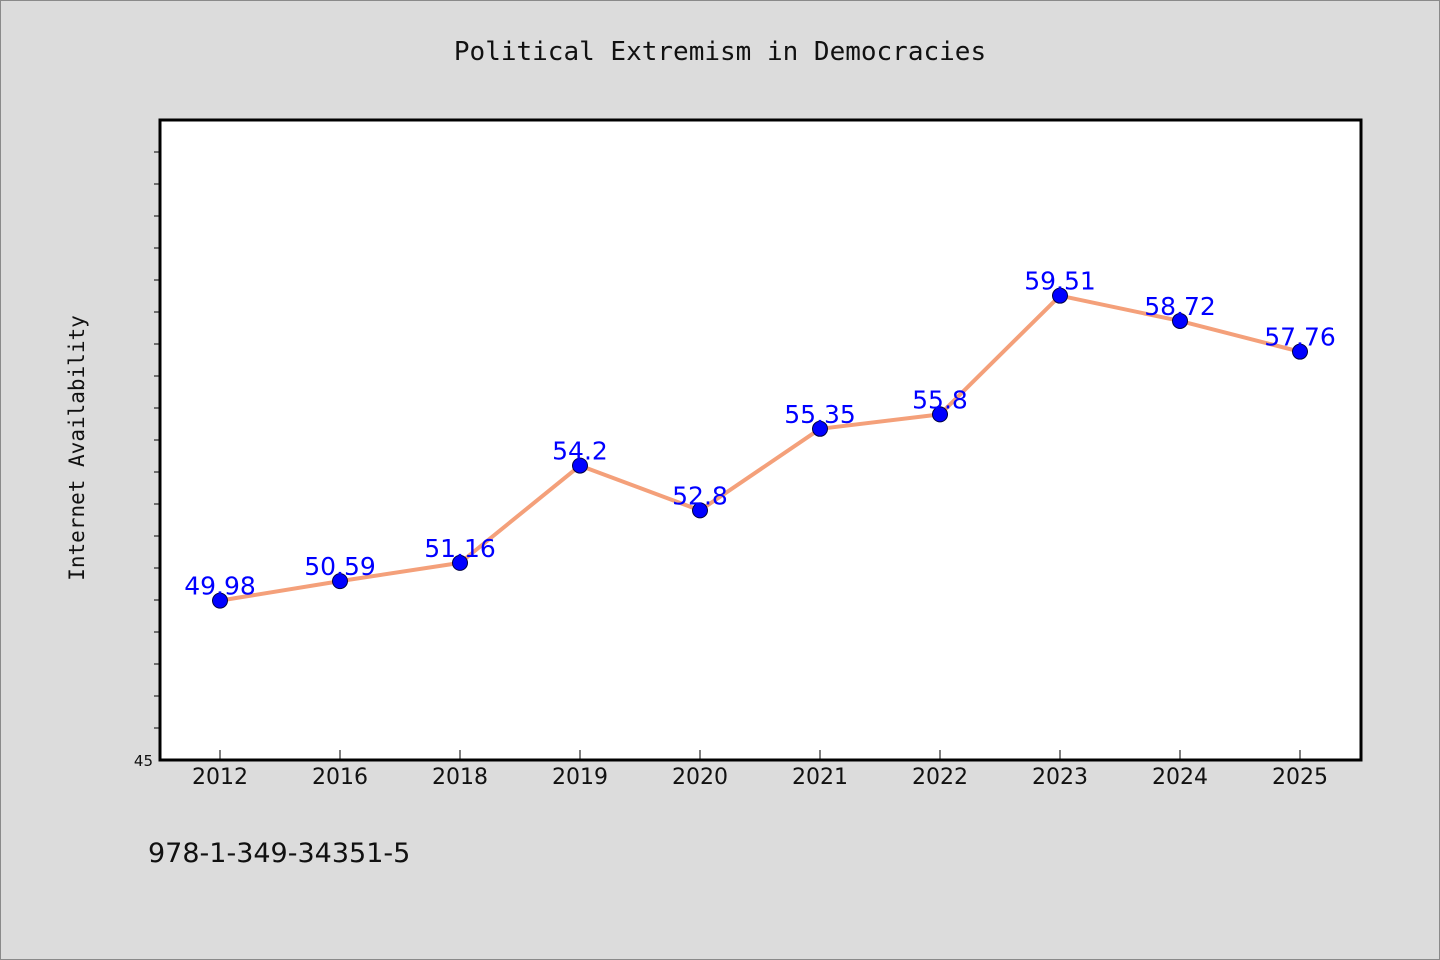 This screenshot has height=960, width=1440. What do you see at coordinates (940, 399) in the screenshot?
I see `data-label: 55.8` at bounding box center [940, 399].